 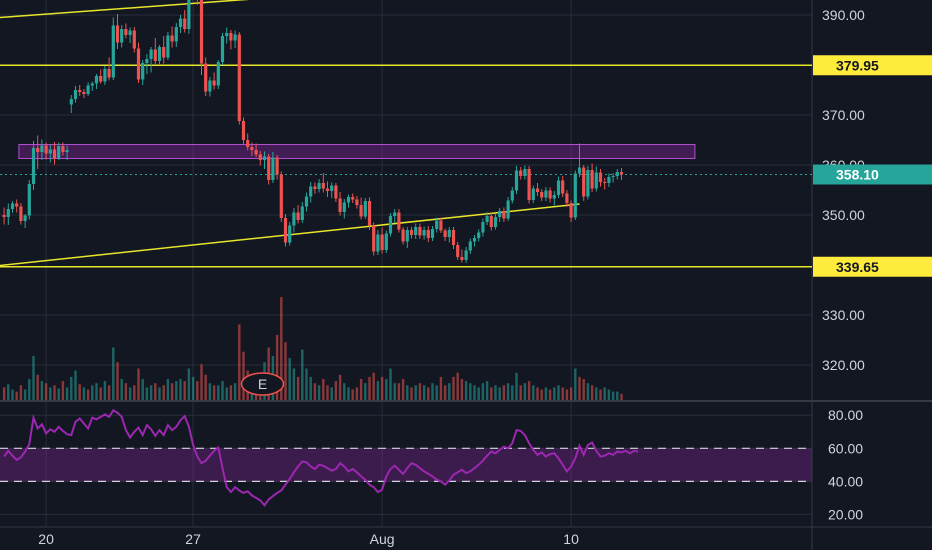 What do you see at coordinates (843, 365) in the screenshot?
I see `price-tick-label: 320.00` at bounding box center [843, 365].